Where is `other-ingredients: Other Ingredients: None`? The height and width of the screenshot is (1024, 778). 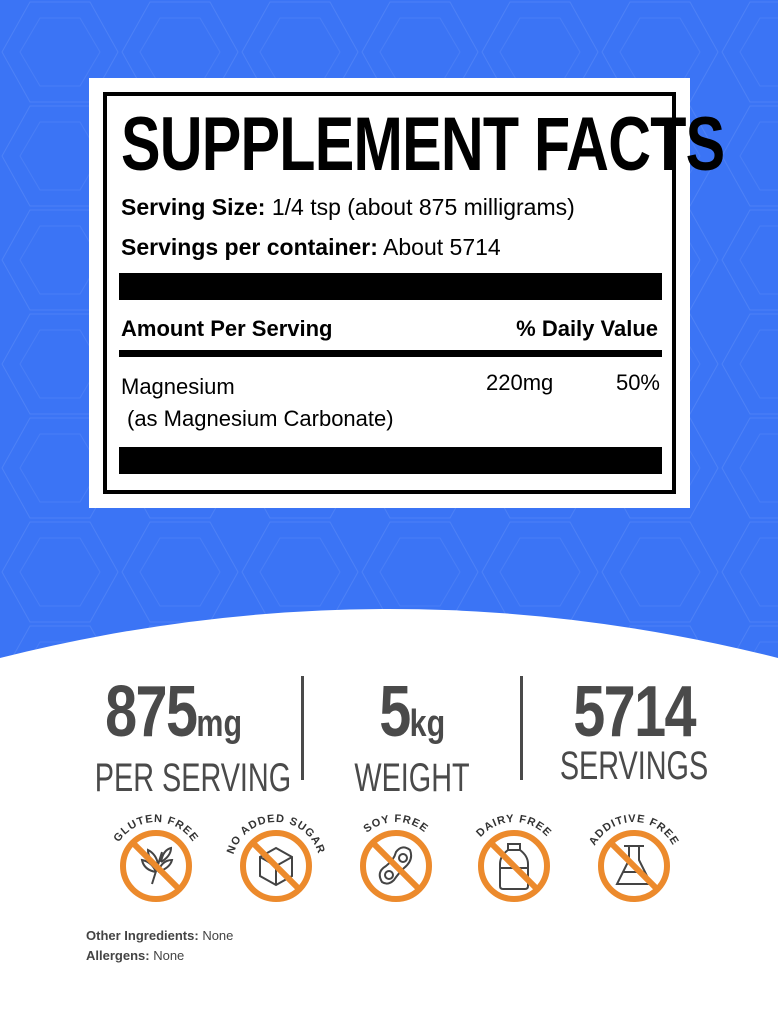
other-ingredients: Other Ingredients: None is located at coordinates (159, 935).